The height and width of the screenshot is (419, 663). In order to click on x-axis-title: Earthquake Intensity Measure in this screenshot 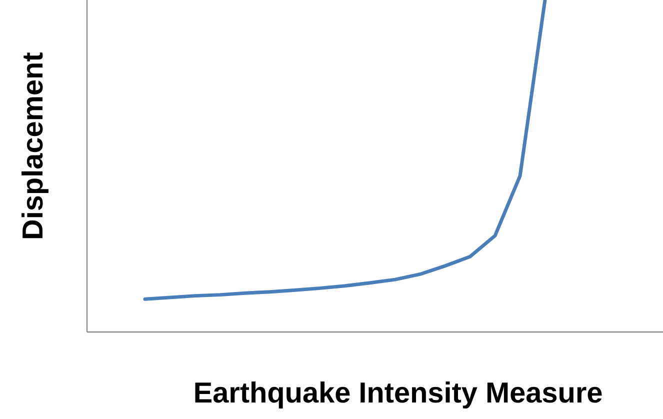, I will do `click(398, 395)`.